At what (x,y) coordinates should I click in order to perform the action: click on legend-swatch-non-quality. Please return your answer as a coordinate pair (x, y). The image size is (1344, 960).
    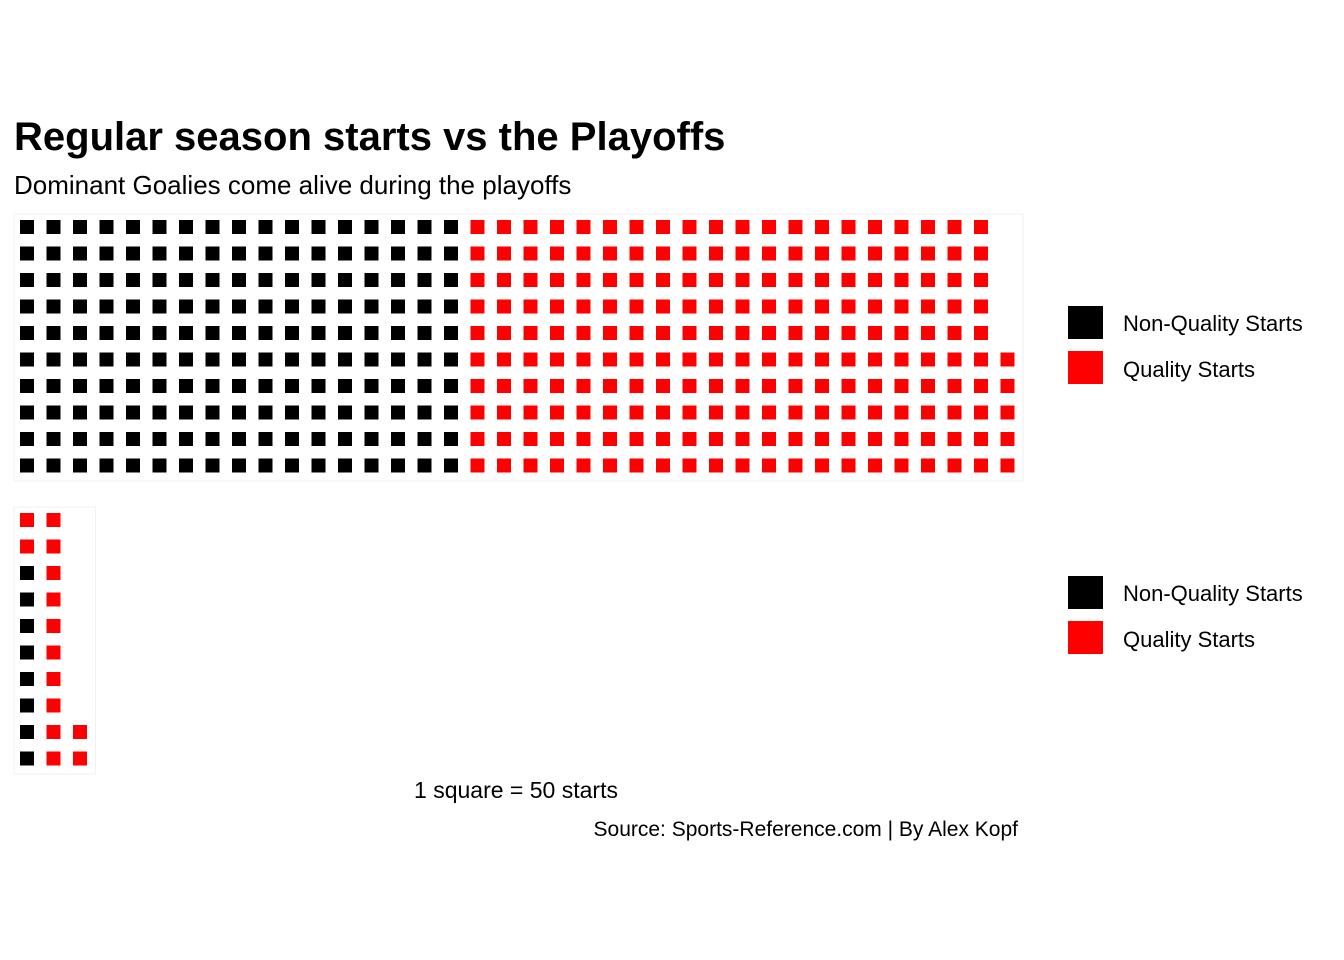
    Looking at the image, I should click on (1085, 592).